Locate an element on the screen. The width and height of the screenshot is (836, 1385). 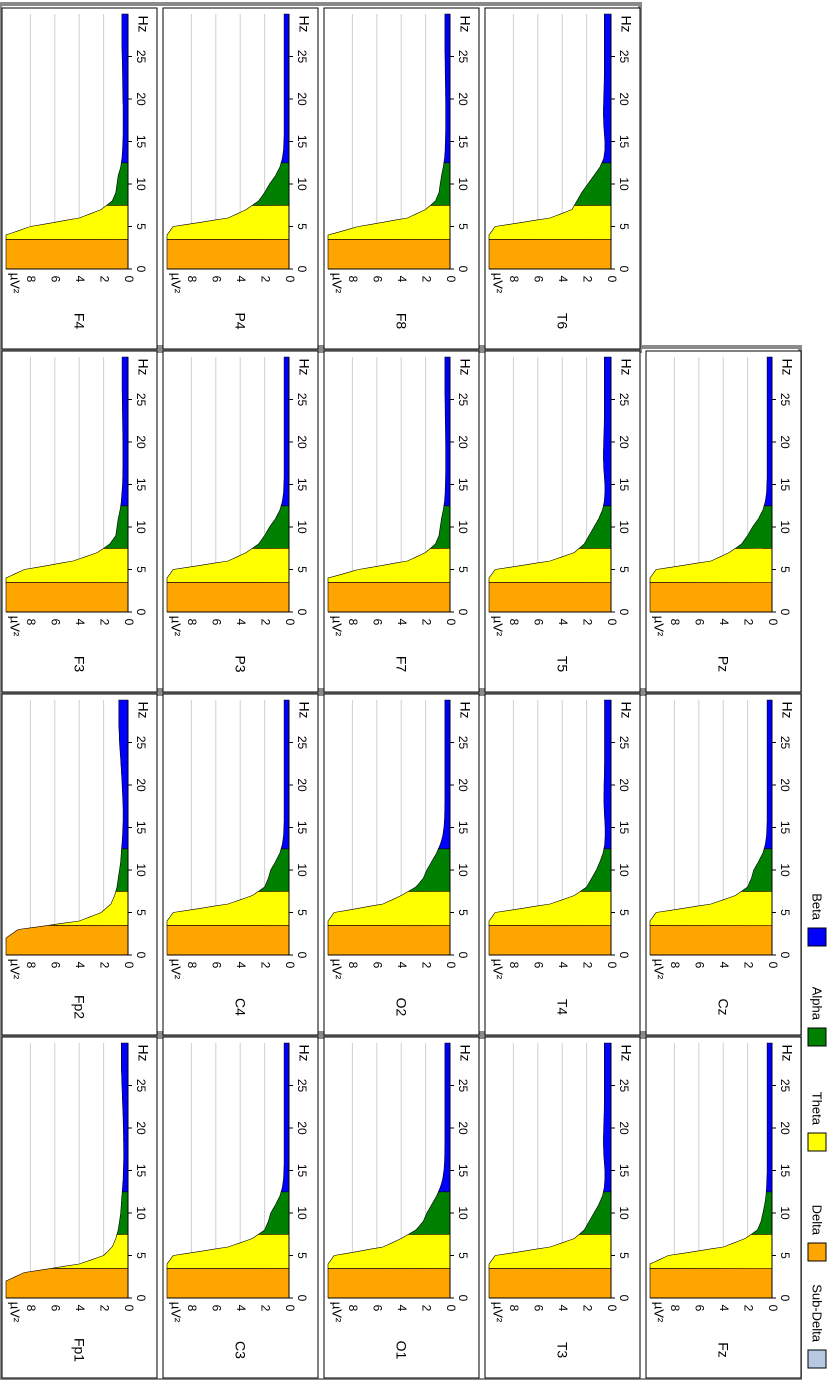
channel-label-f3: F3 is located at coordinates (79, 664).